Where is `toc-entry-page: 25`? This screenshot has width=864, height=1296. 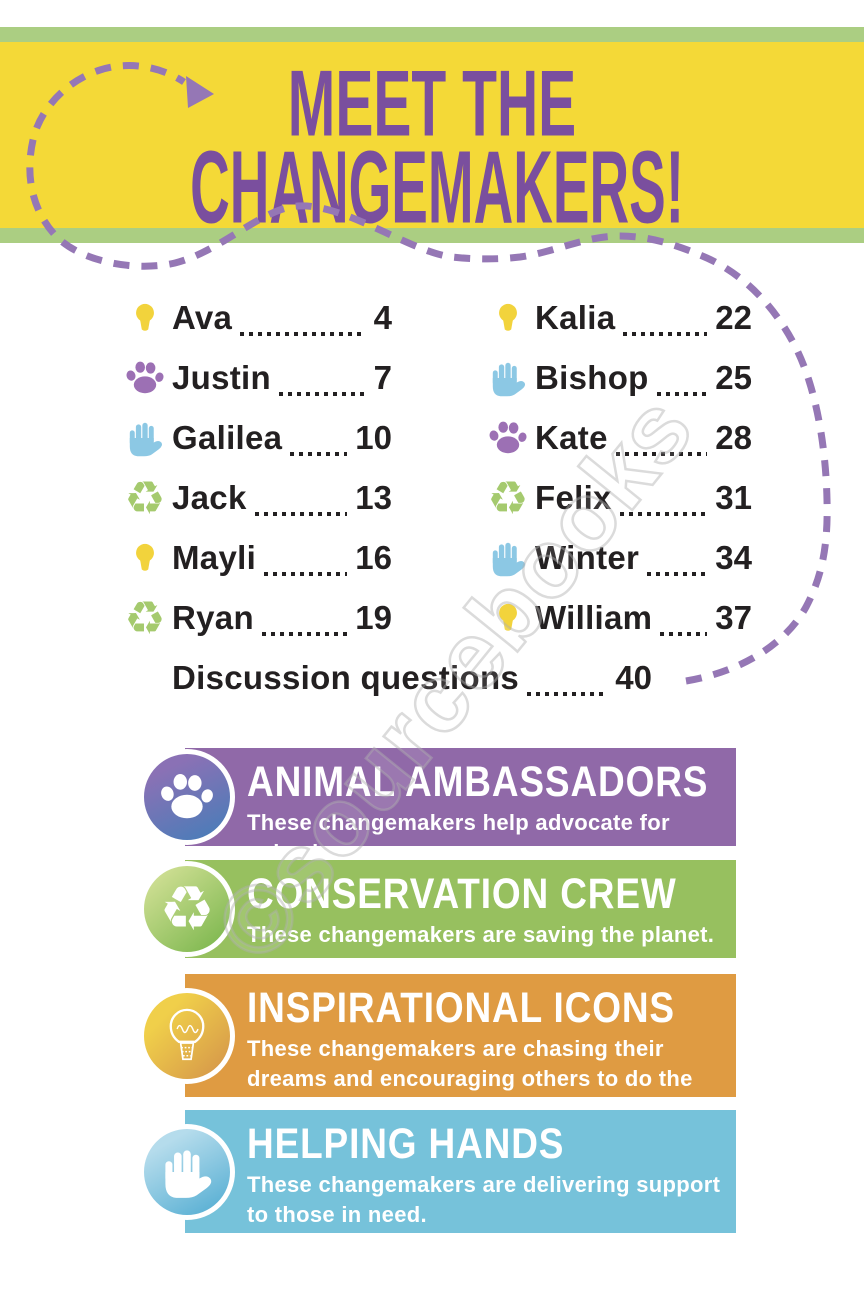 toc-entry-page: 25 is located at coordinates (733, 377).